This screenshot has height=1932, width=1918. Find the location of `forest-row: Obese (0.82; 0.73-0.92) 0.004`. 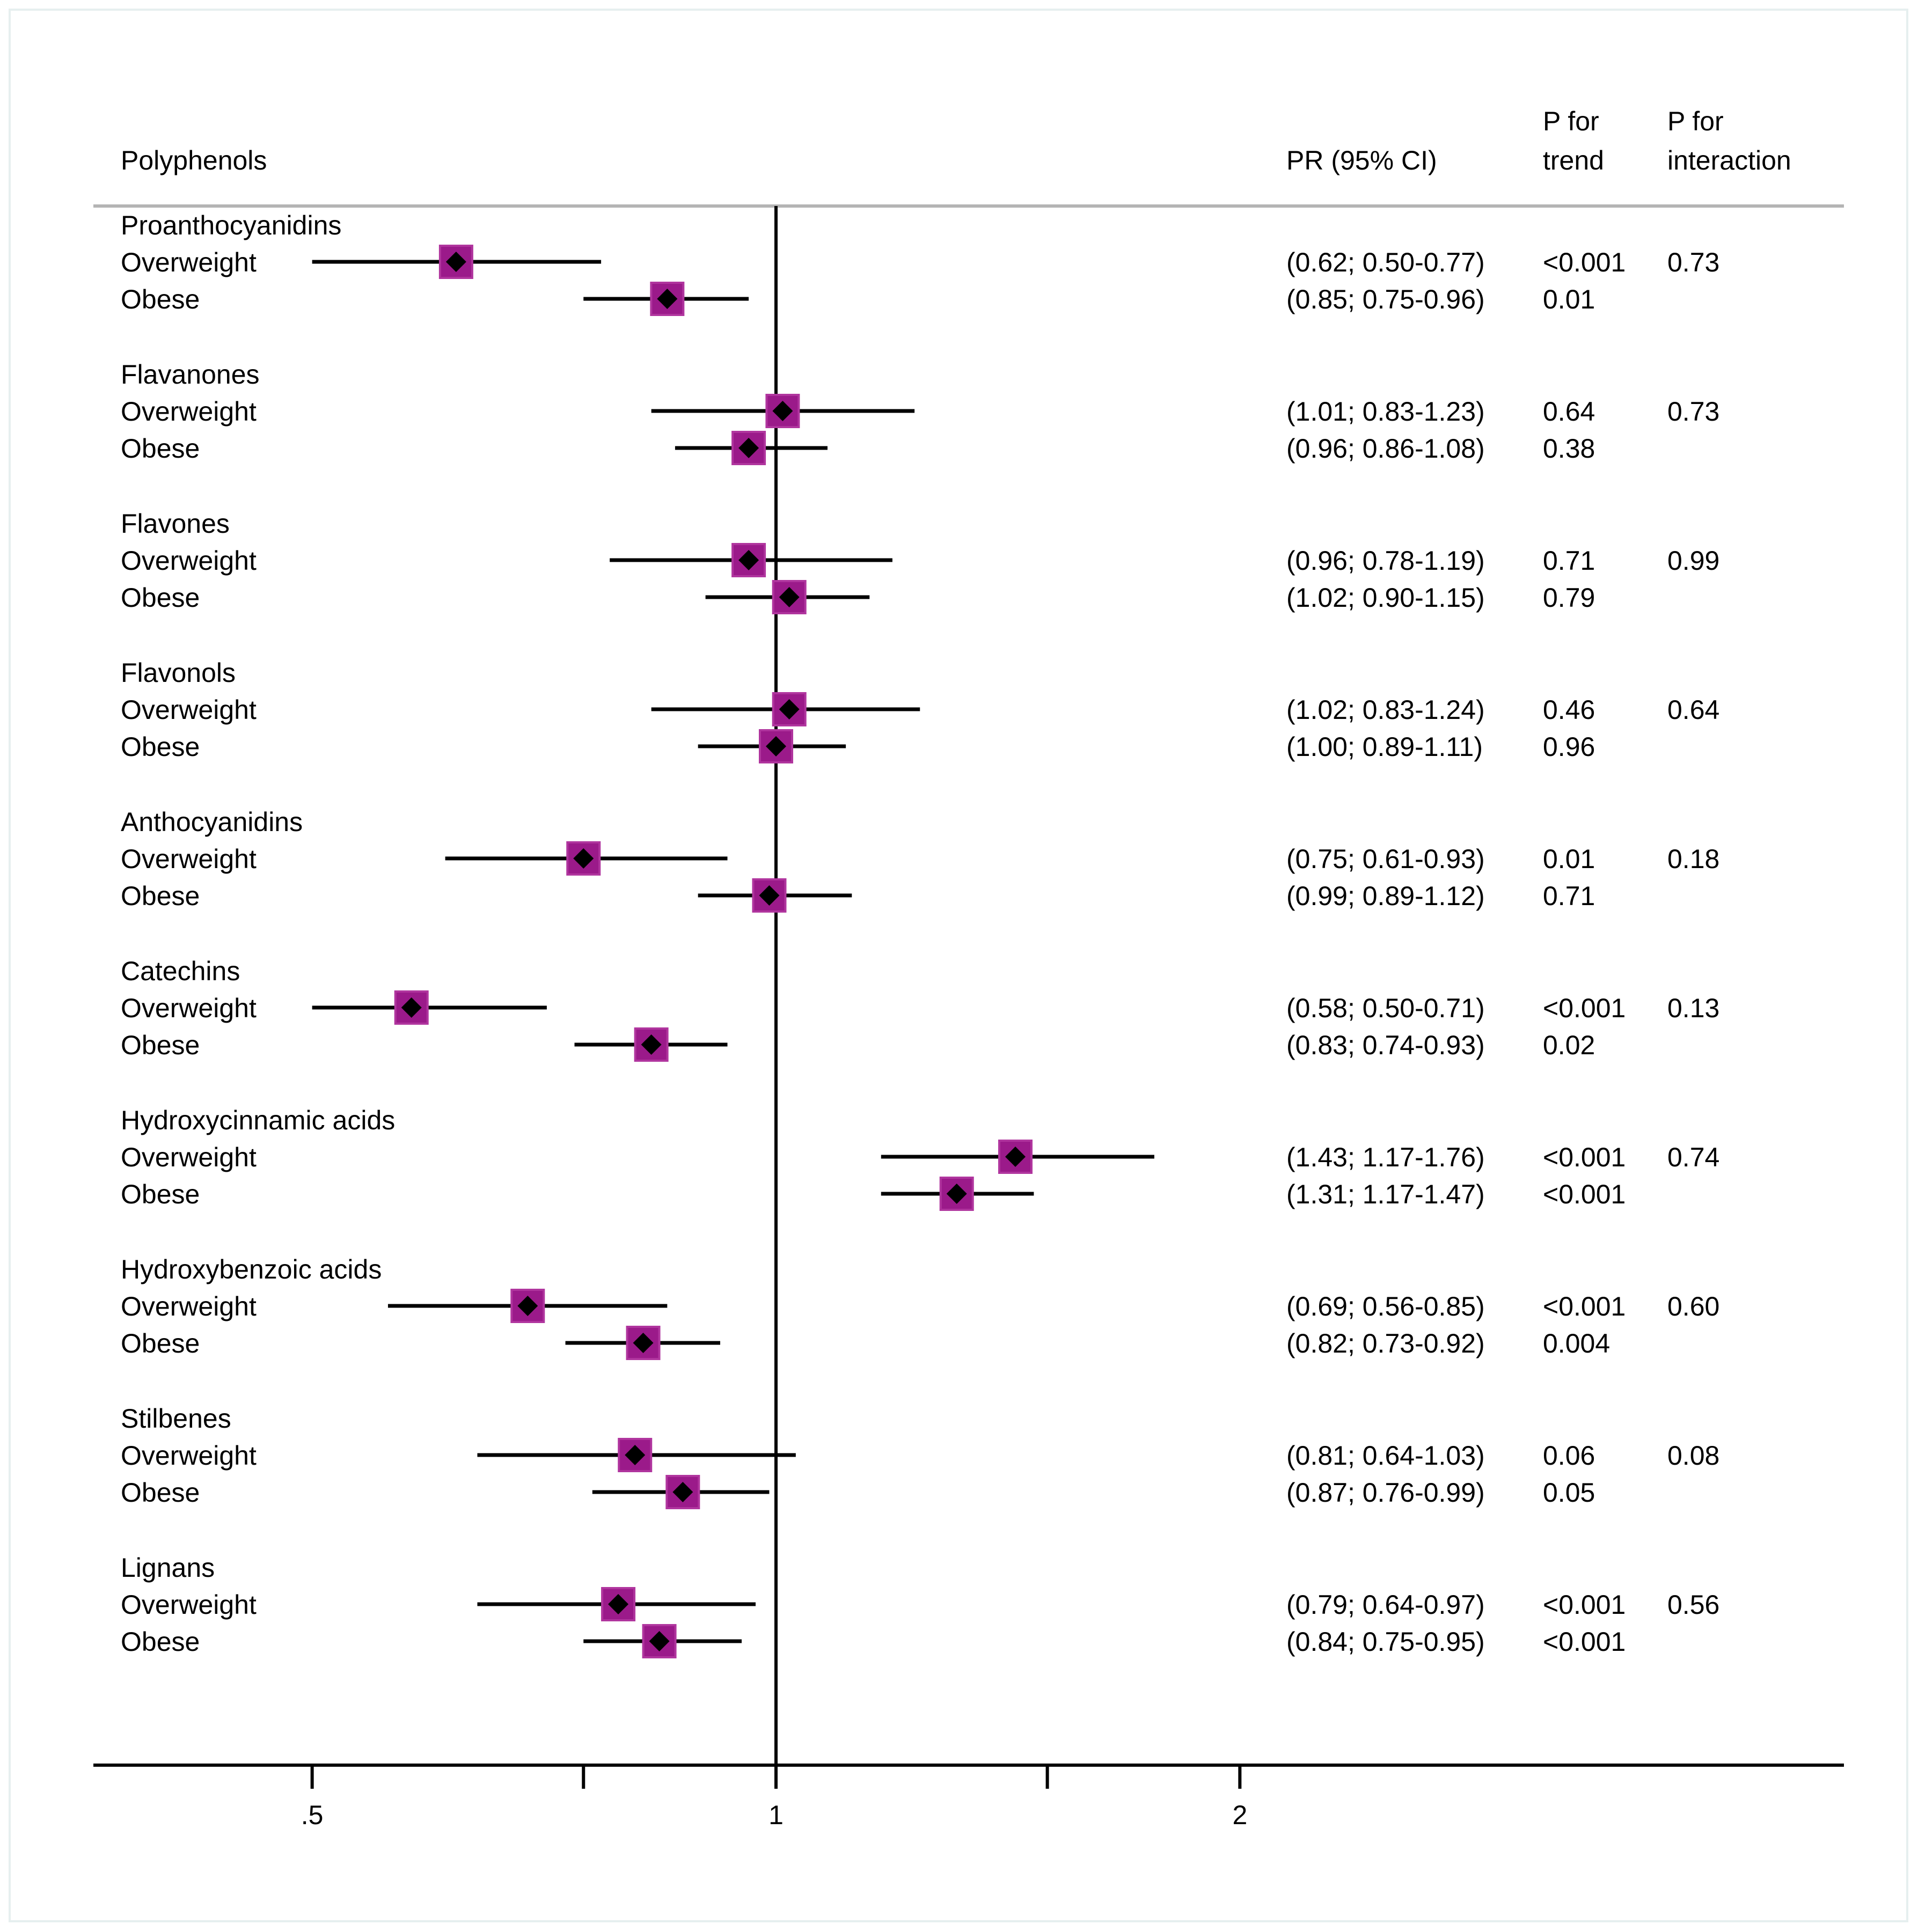

forest-row: Obese (0.82; 0.73-0.92) 0.004 is located at coordinates (865, 1343).